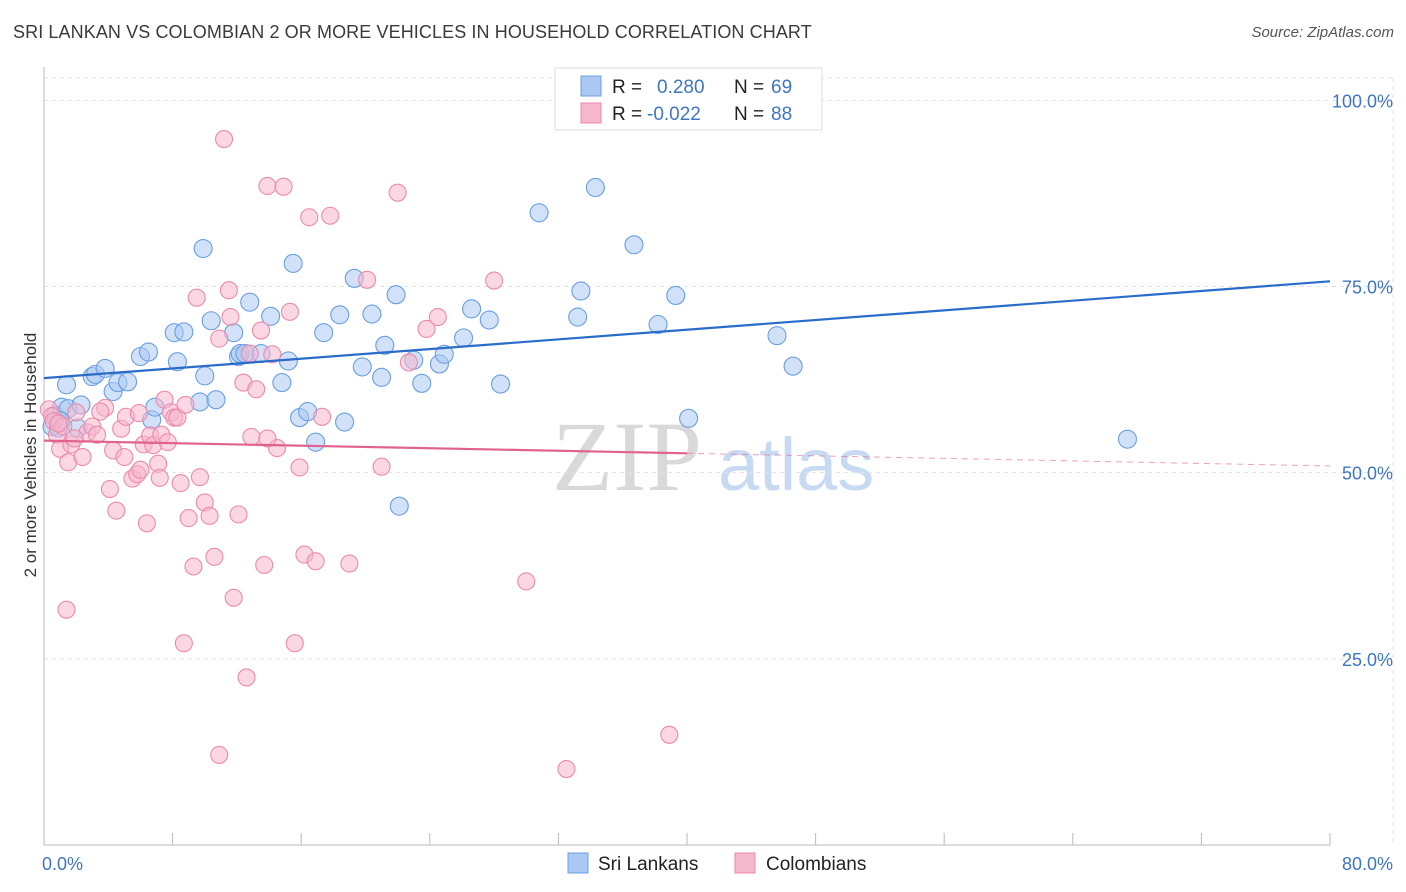 This screenshot has height=892, width=1406. What do you see at coordinates (1322, 32) in the screenshot?
I see `source-credit: Source: ZipAtlas.com` at bounding box center [1322, 32].